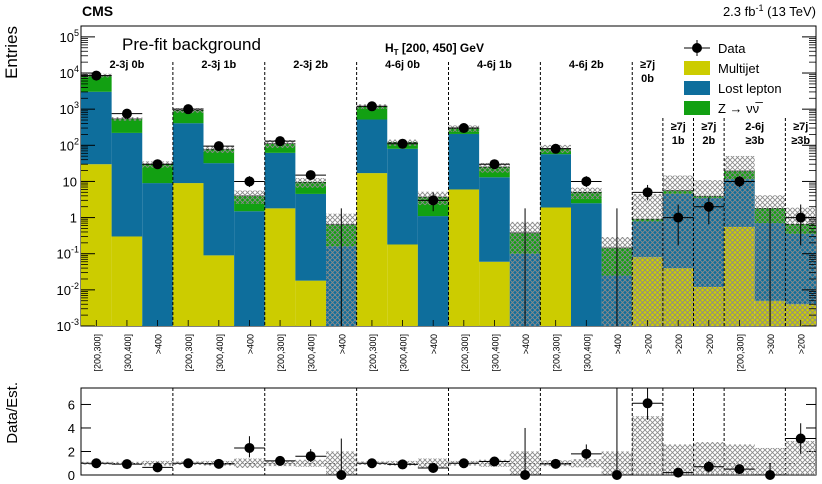 This screenshot has height=484, width=822. I want to click on x-tick-label-20: >200, so click(710, 344).